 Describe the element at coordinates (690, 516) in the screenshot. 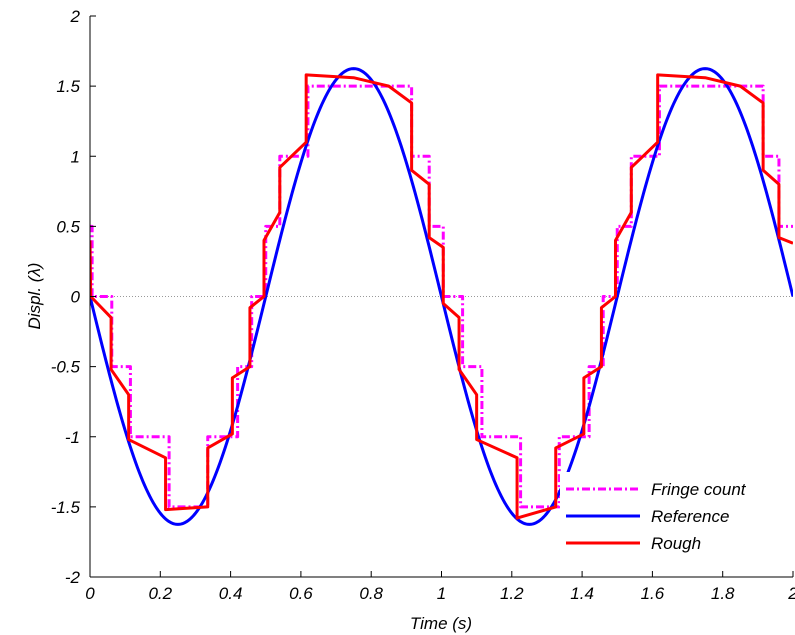

I see `legend-label: Reference` at that location.